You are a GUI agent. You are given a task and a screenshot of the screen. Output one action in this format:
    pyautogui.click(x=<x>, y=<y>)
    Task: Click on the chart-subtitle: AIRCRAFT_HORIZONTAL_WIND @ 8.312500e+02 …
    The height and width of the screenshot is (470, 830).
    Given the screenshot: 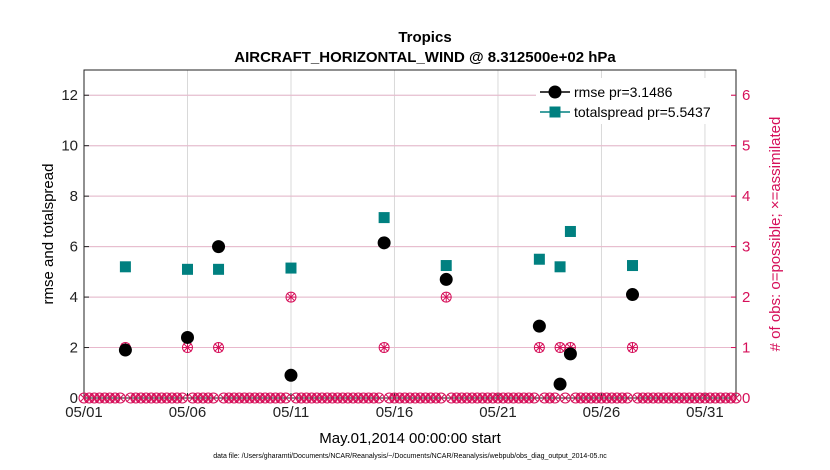 What is the action you would take?
    pyautogui.click(x=425, y=57)
    